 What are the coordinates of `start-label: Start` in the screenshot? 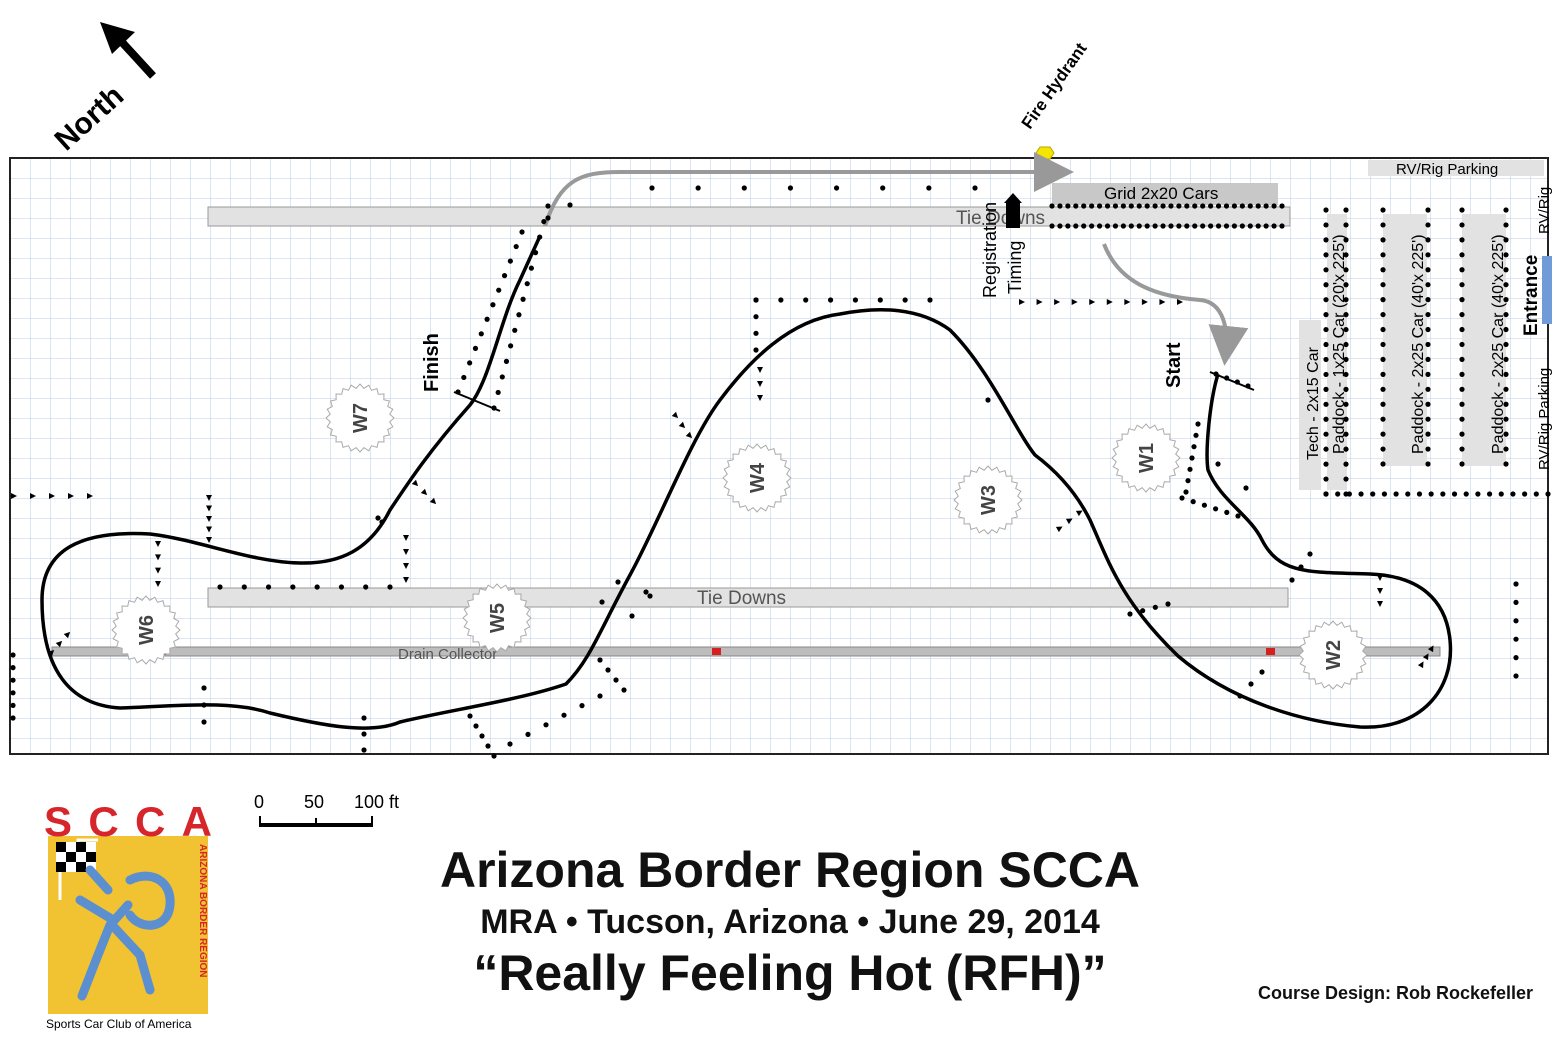 It's located at (1174, 365).